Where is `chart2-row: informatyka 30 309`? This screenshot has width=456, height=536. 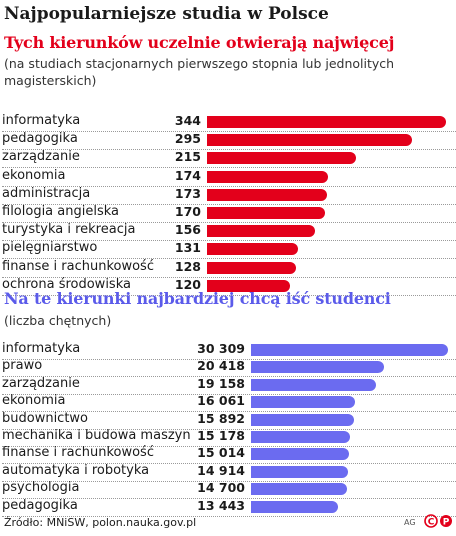 chart2-row: informatyka 30 309 is located at coordinates (228, 350).